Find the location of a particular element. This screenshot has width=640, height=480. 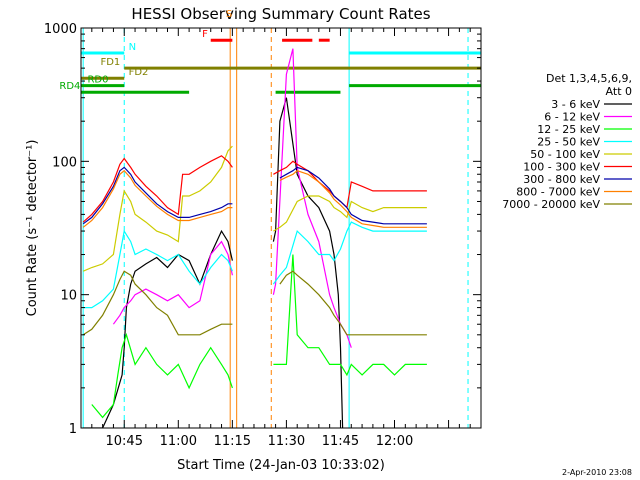

x-tick-label-2: 11:15 is located at coordinates (232, 441).